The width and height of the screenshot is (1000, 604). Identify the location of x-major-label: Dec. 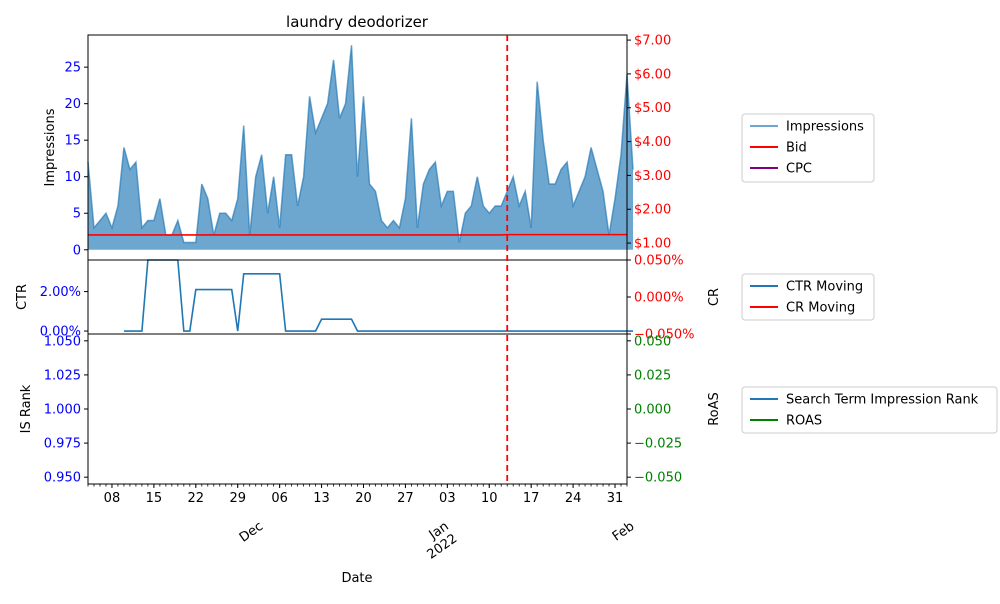
(251, 532).